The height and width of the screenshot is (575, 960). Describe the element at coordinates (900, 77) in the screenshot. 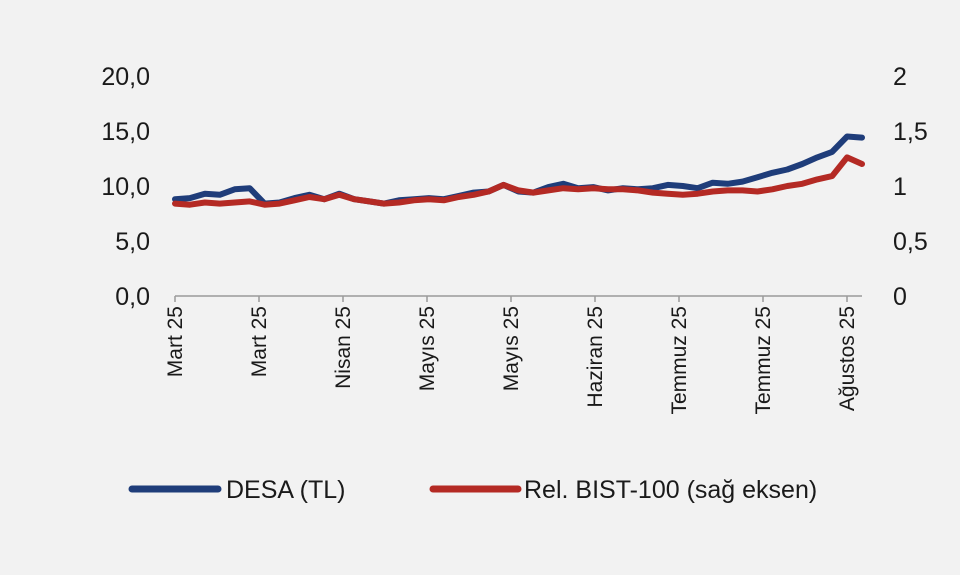

I see `right-y-tick-label: 2` at that location.